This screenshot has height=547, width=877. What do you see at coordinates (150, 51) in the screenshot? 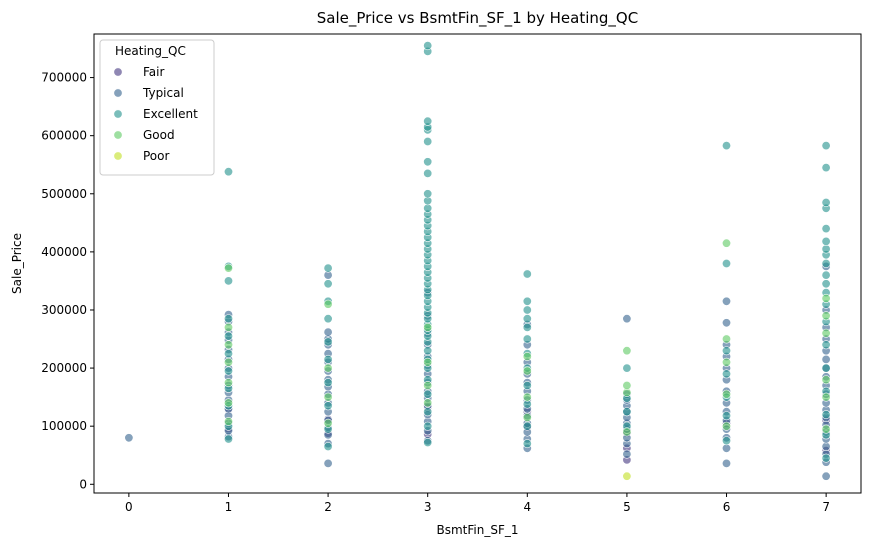
I see `legend-title: Heating_QC` at bounding box center [150, 51].